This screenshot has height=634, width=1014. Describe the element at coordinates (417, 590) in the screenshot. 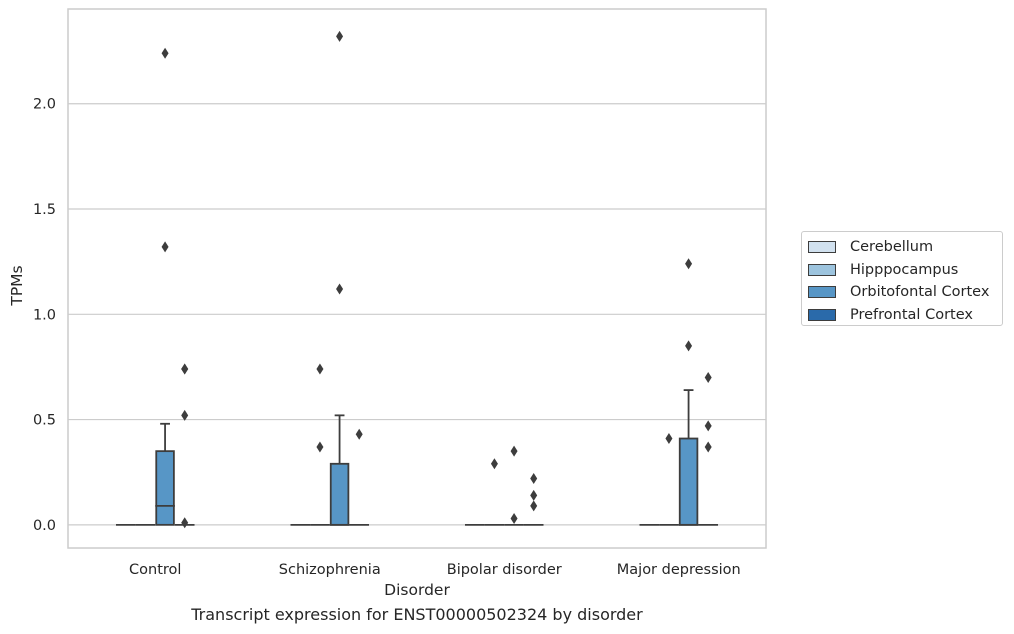

I see `x-axis-label: Disorder` at that location.